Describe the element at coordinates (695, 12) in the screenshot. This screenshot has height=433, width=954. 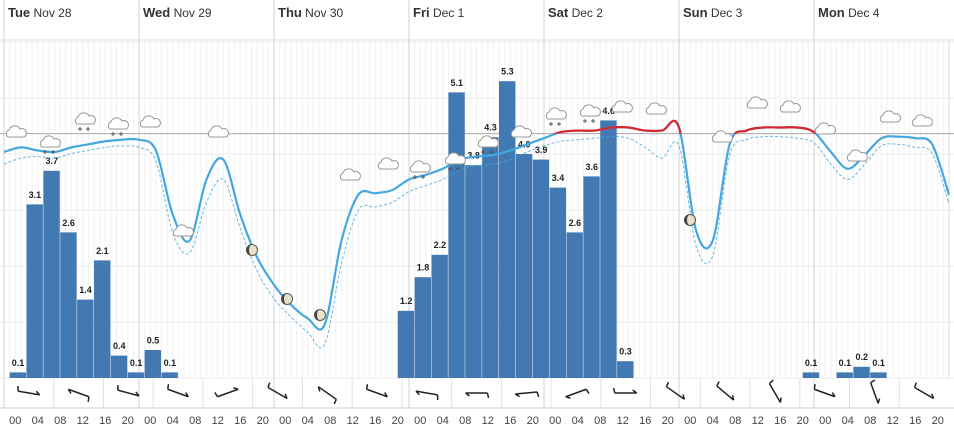
I see `weekday: Sun` at that location.